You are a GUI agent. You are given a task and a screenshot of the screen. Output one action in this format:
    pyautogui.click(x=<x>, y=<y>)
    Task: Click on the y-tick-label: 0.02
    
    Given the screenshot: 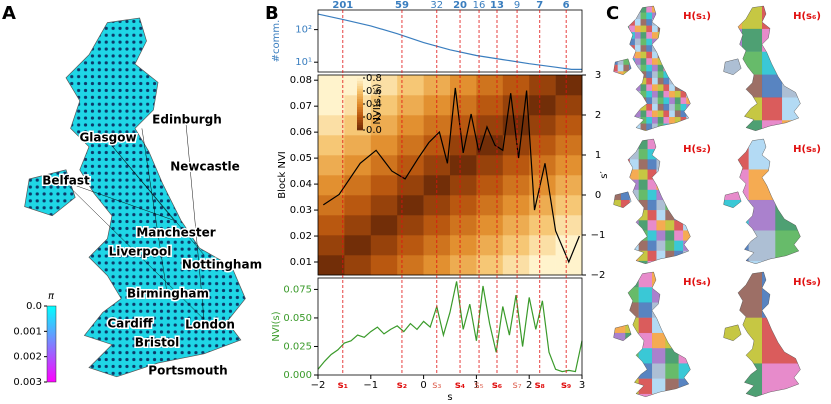 What is the action you would take?
    pyautogui.click(x=301, y=236)
    